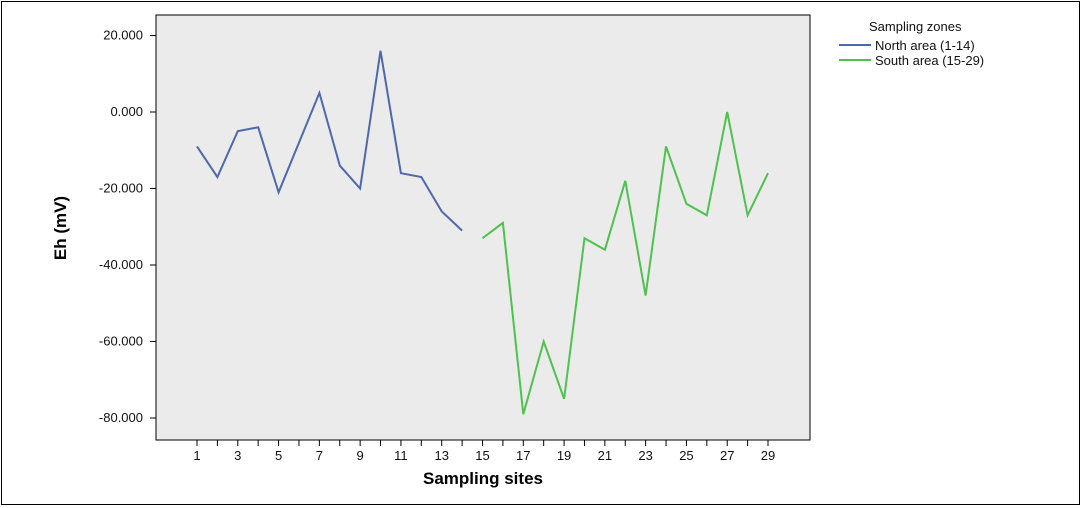 This screenshot has width=1083, height=508. Describe the element at coordinates (329, 141) in the screenshot. I see `series-line-north` at that location.